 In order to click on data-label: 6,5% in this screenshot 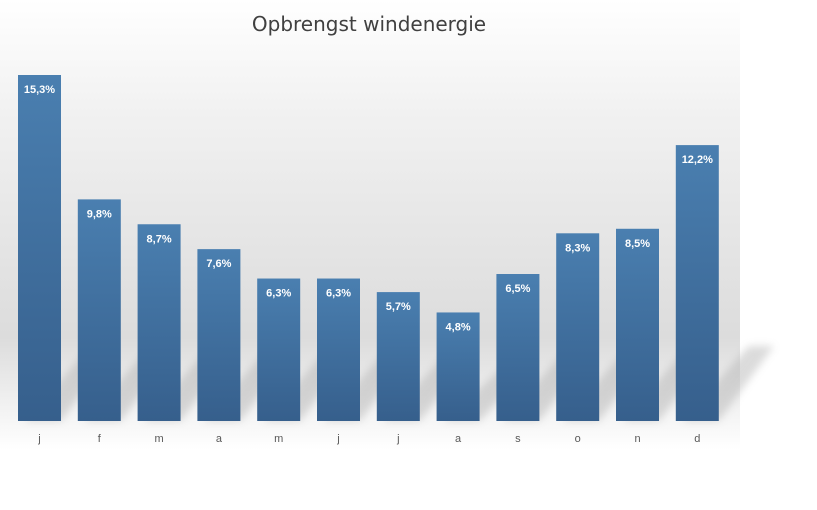, I will do `click(517, 289)`.